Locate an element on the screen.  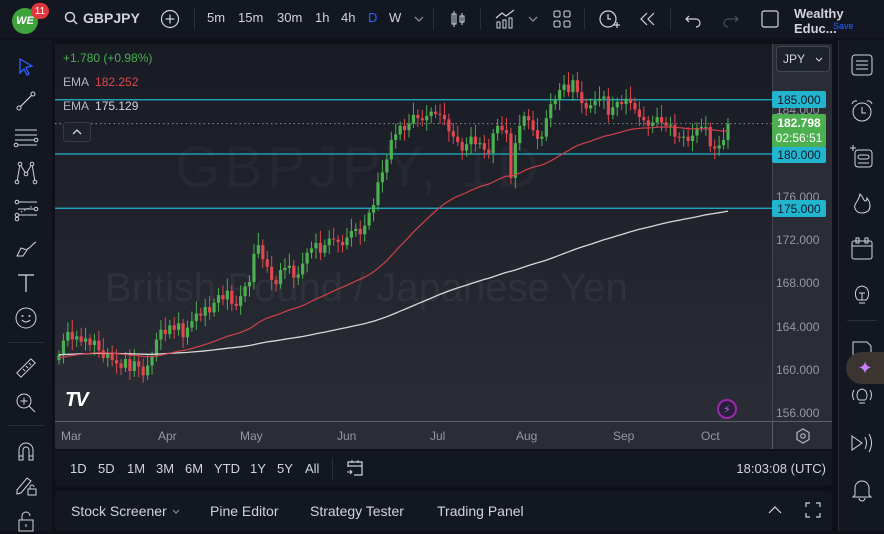
broadcast-lightbulb-icon is located at coordinates (862, 396).